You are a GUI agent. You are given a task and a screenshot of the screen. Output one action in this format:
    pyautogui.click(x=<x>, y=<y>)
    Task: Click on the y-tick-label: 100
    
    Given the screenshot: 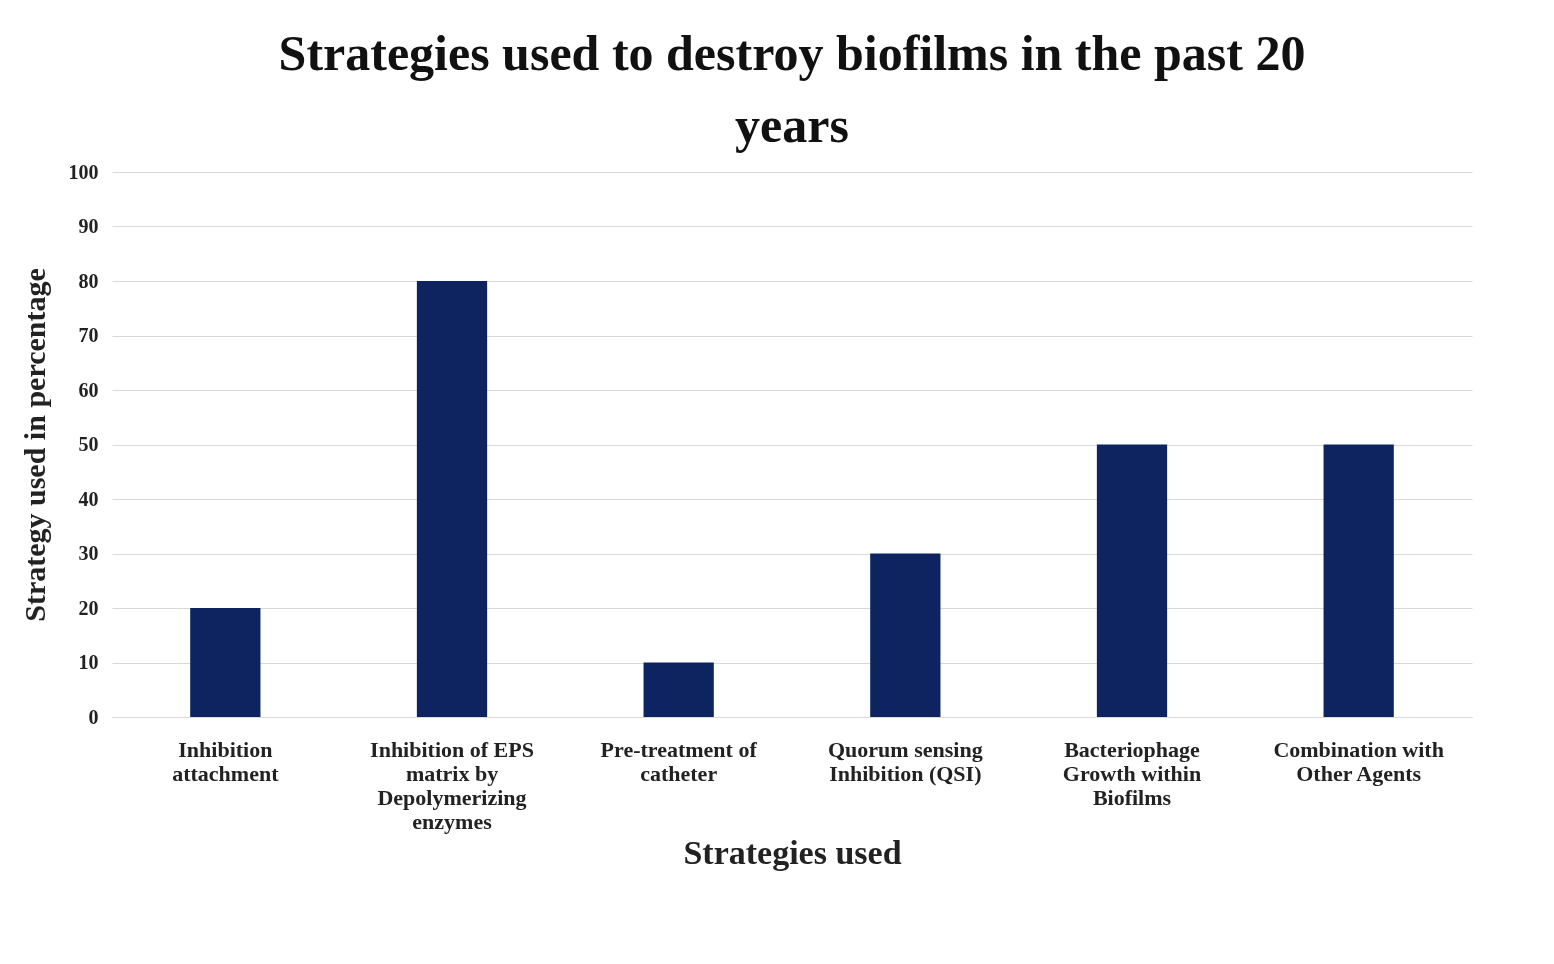 What is the action you would take?
    pyautogui.click(x=83, y=171)
    